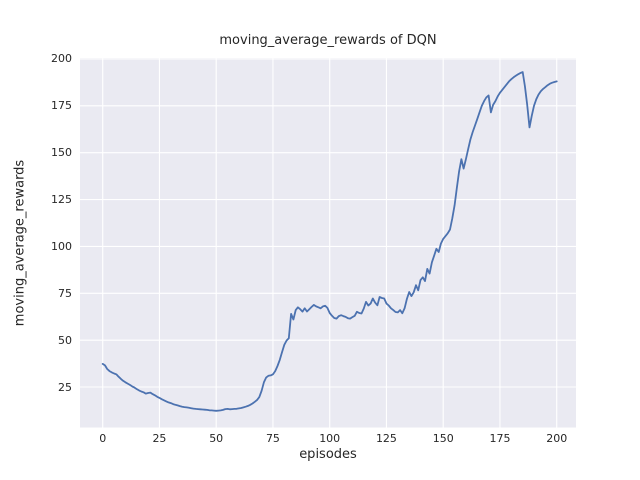 The width and height of the screenshot is (640, 480). I want to click on y-tick-label: 175, so click(61, 106).